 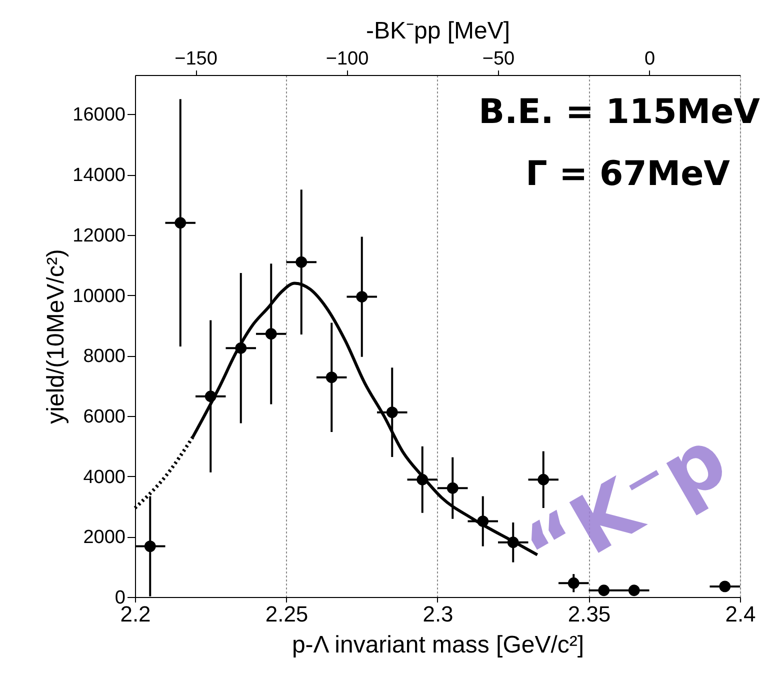 I want to click on y-tick-label: 14000, so click(x=99, y=175).